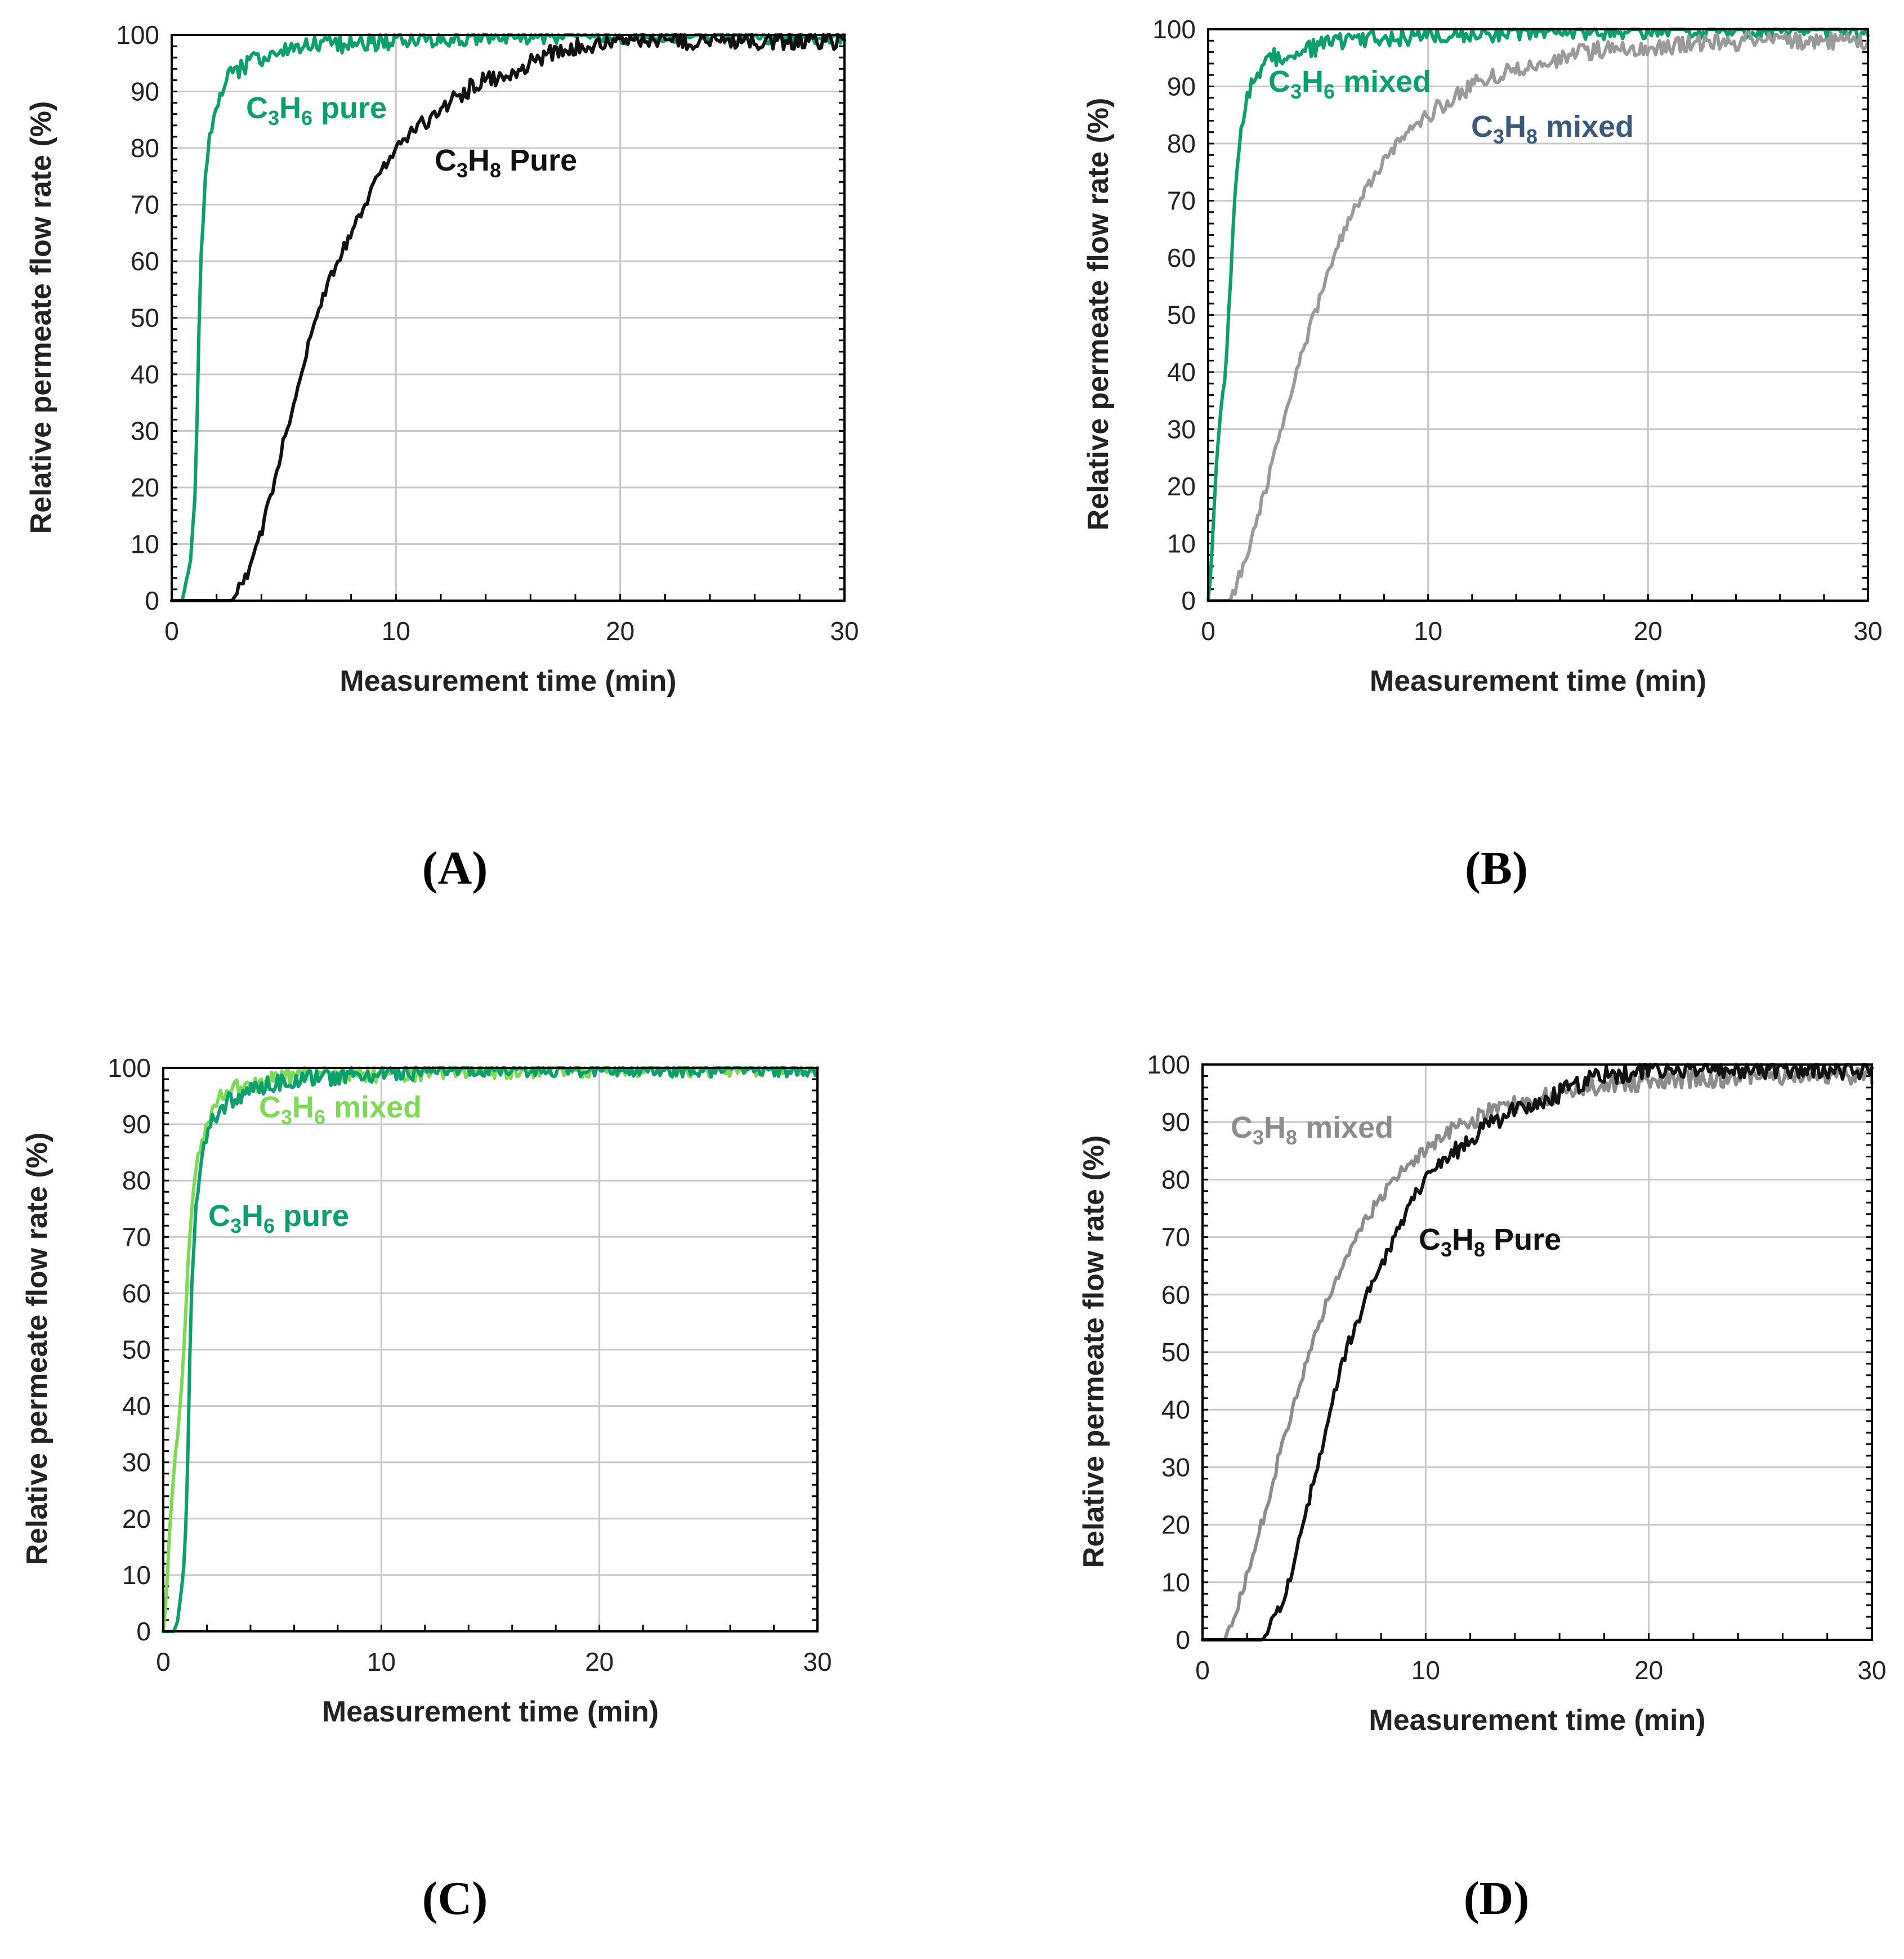 This screenshot has height=1959, width=1904. I want to click on panel-caption: (B), so click(1496, 868).